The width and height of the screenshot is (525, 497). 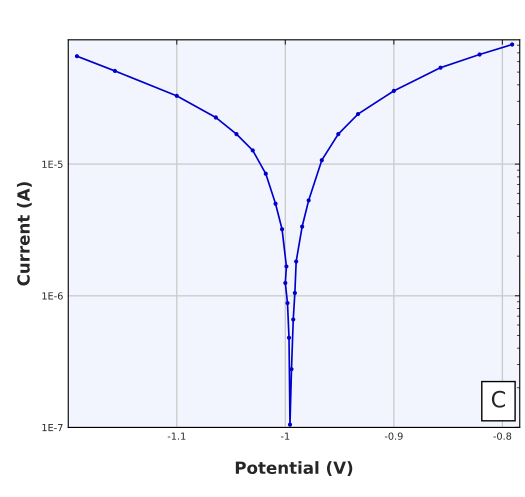 I want to click on x-tick-label: -1, so click(x=285, y=436).